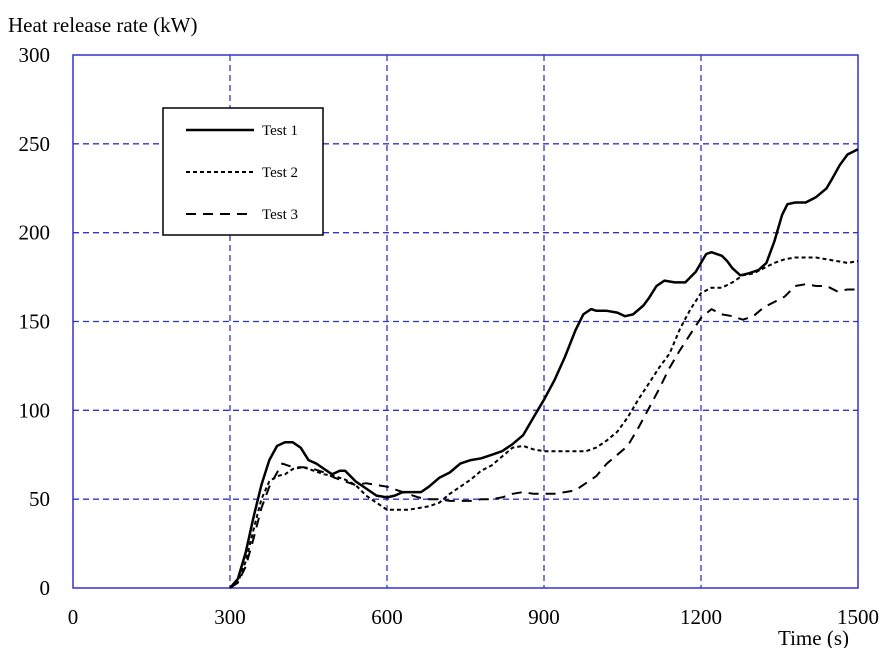 Image resolution: width=886 pixels, height=648 pixels. Describe the element at coordinates (35, 410) in the screenshot. I see `y-tick-label-100: 100` at that location.